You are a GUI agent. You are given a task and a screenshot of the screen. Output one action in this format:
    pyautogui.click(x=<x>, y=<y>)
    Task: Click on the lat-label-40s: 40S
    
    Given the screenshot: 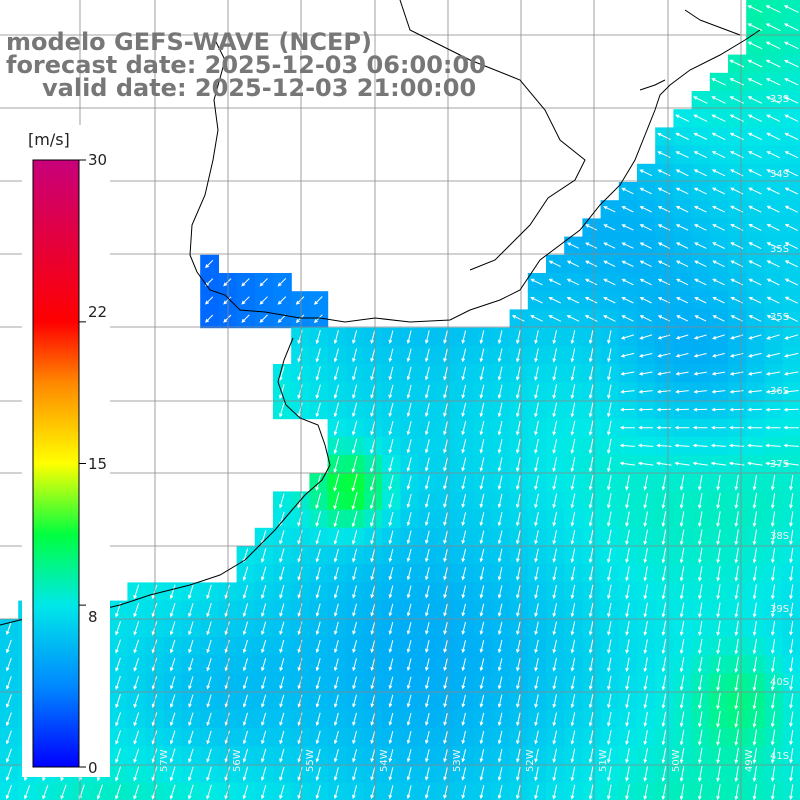 What is the action you would take?
    pyautogui.click(x=780, y=682)
    